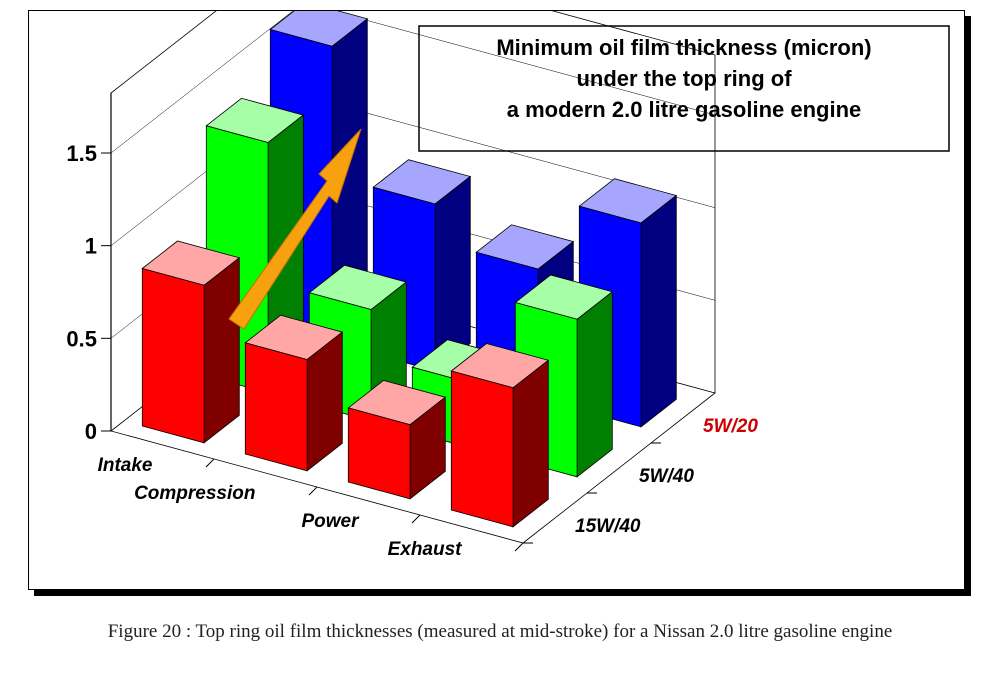 The image size is (1000, 680). I want to click on y-tick-label: 1, so click(91, 246).